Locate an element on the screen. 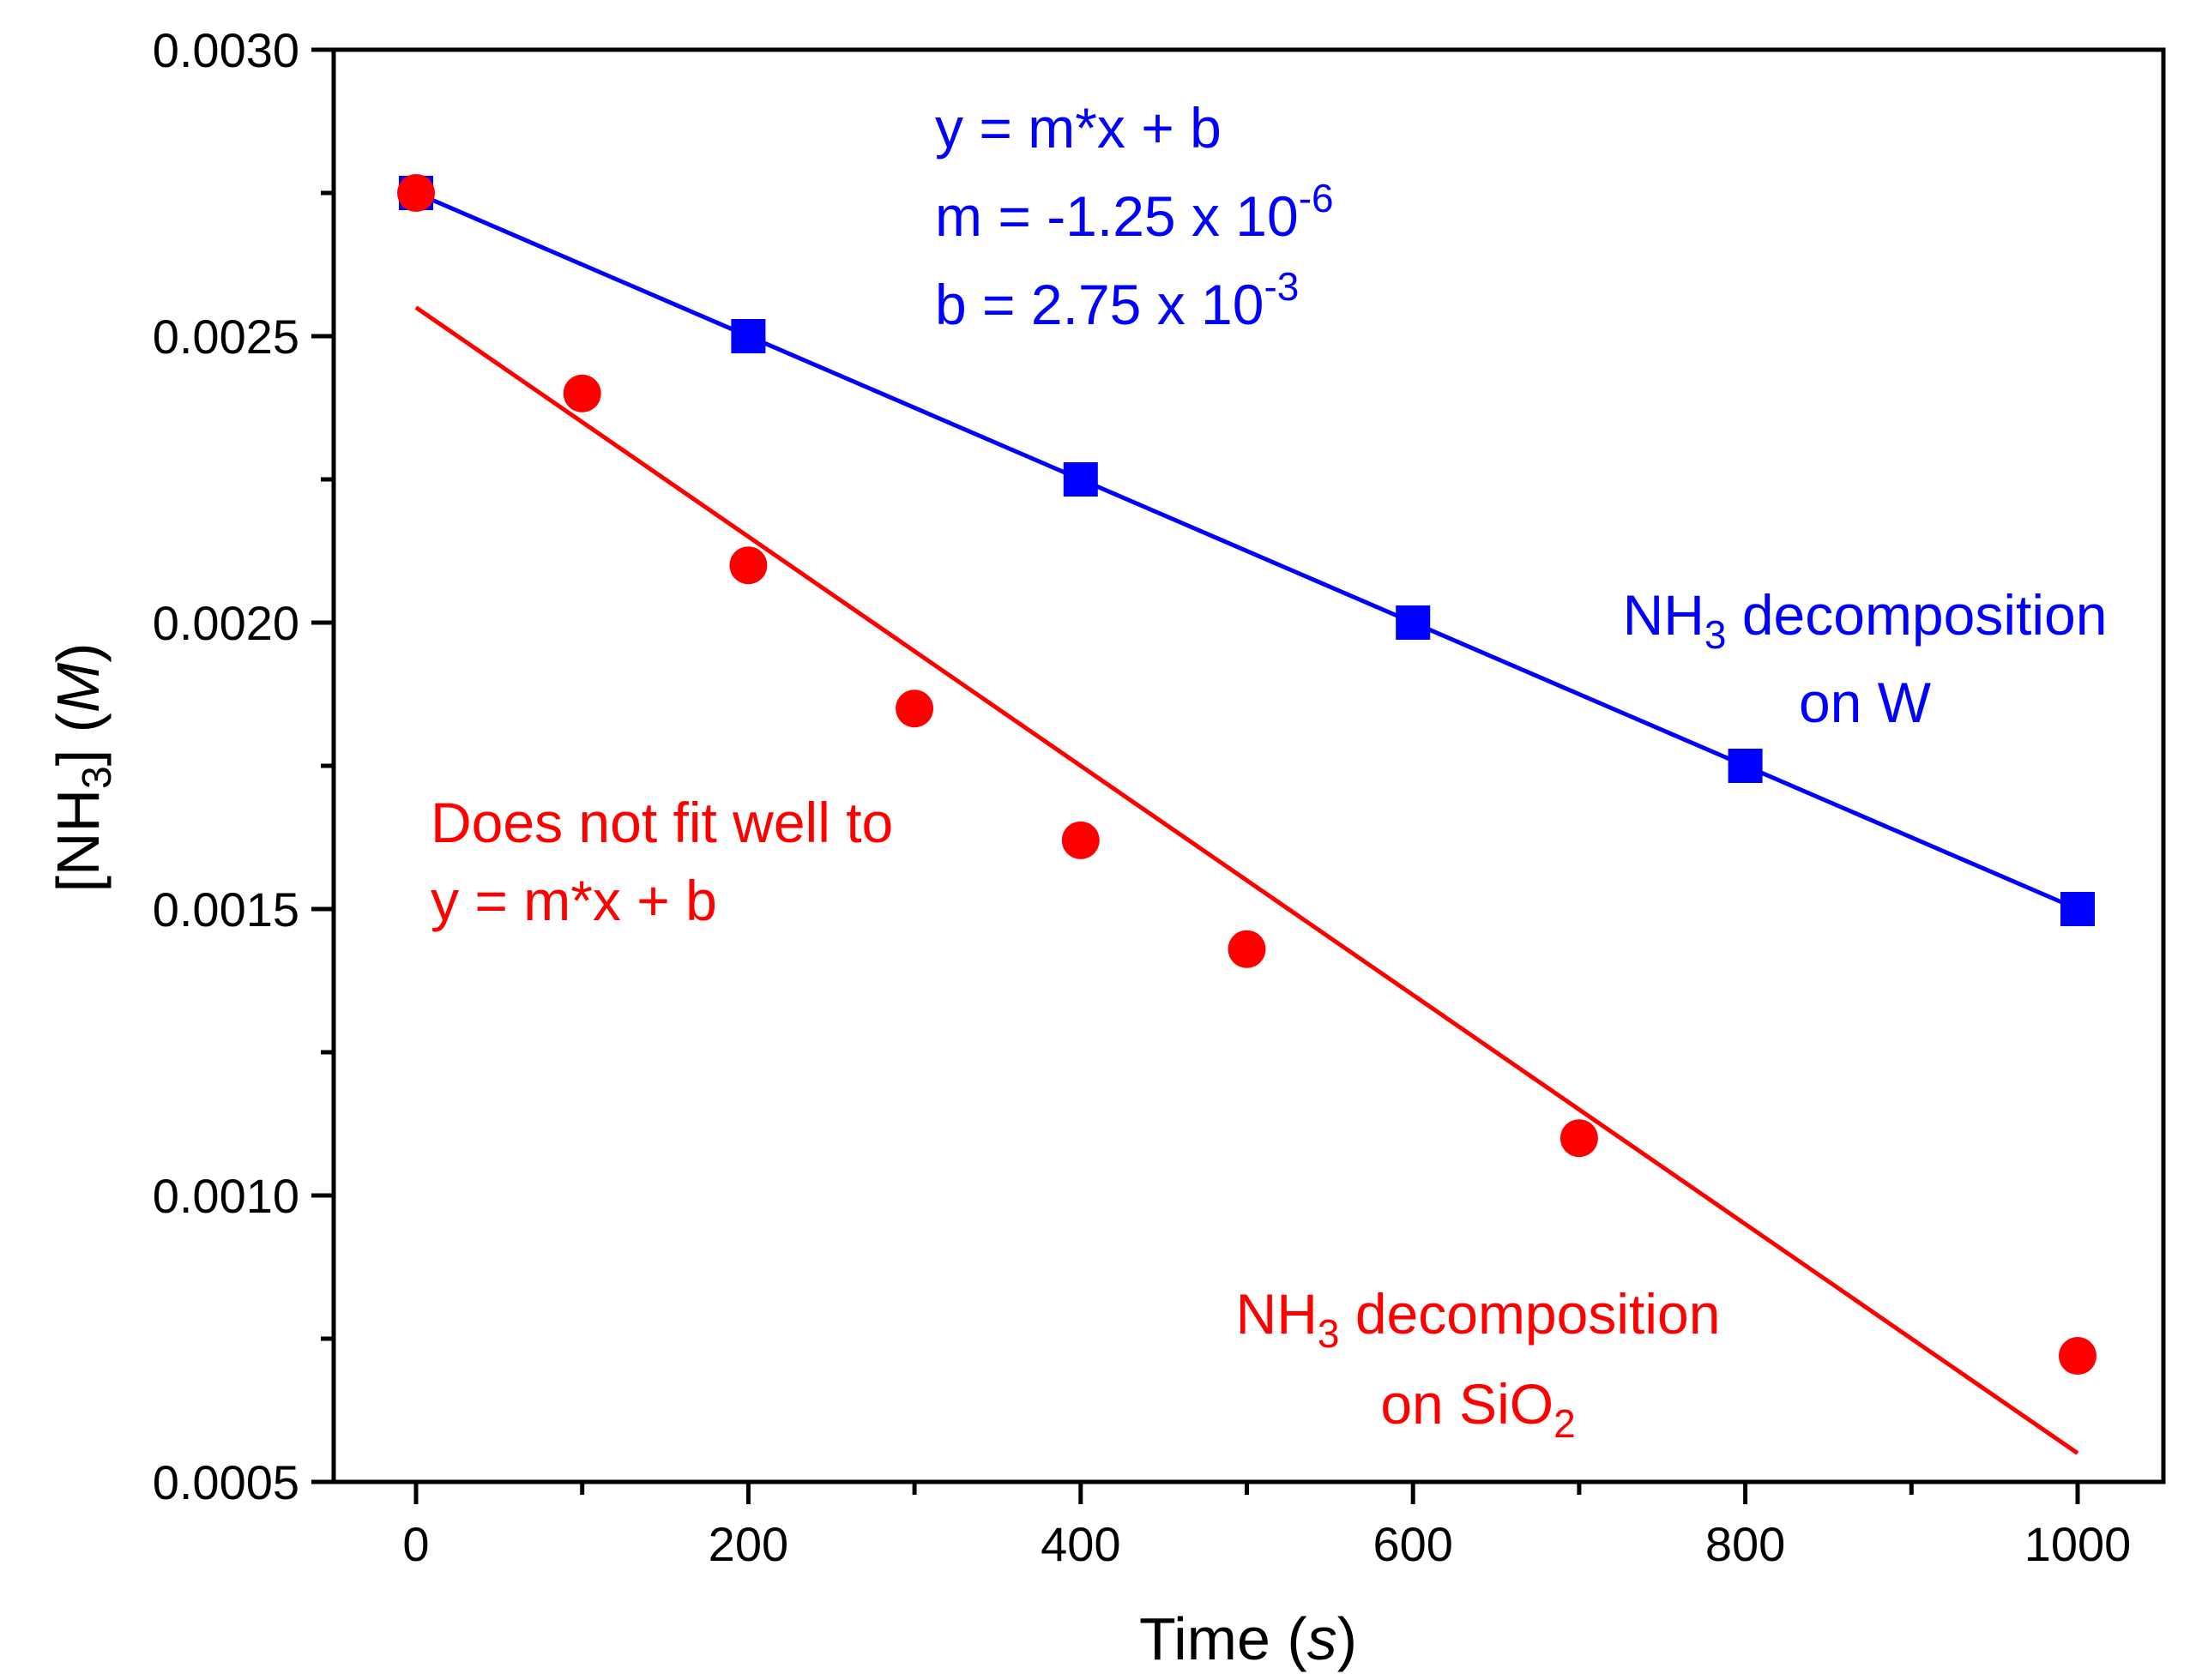 The width and height of the screenshot is (2196, 1680). y-tick-label: 0.0015 is located at coordinates (226, 909).